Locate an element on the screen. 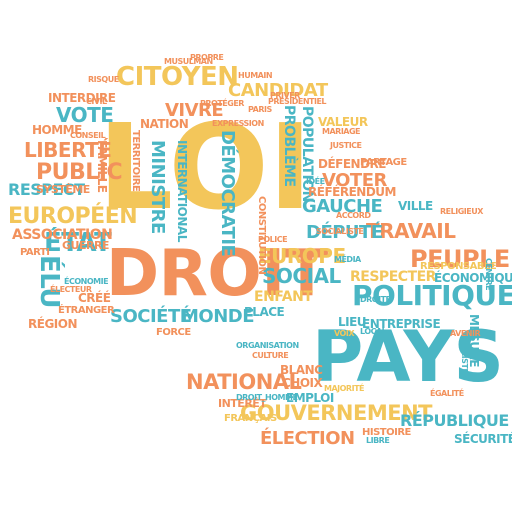 This screenshot has height=512, width=512. word-9: ÉTAT is located at coordinates (78, 243).